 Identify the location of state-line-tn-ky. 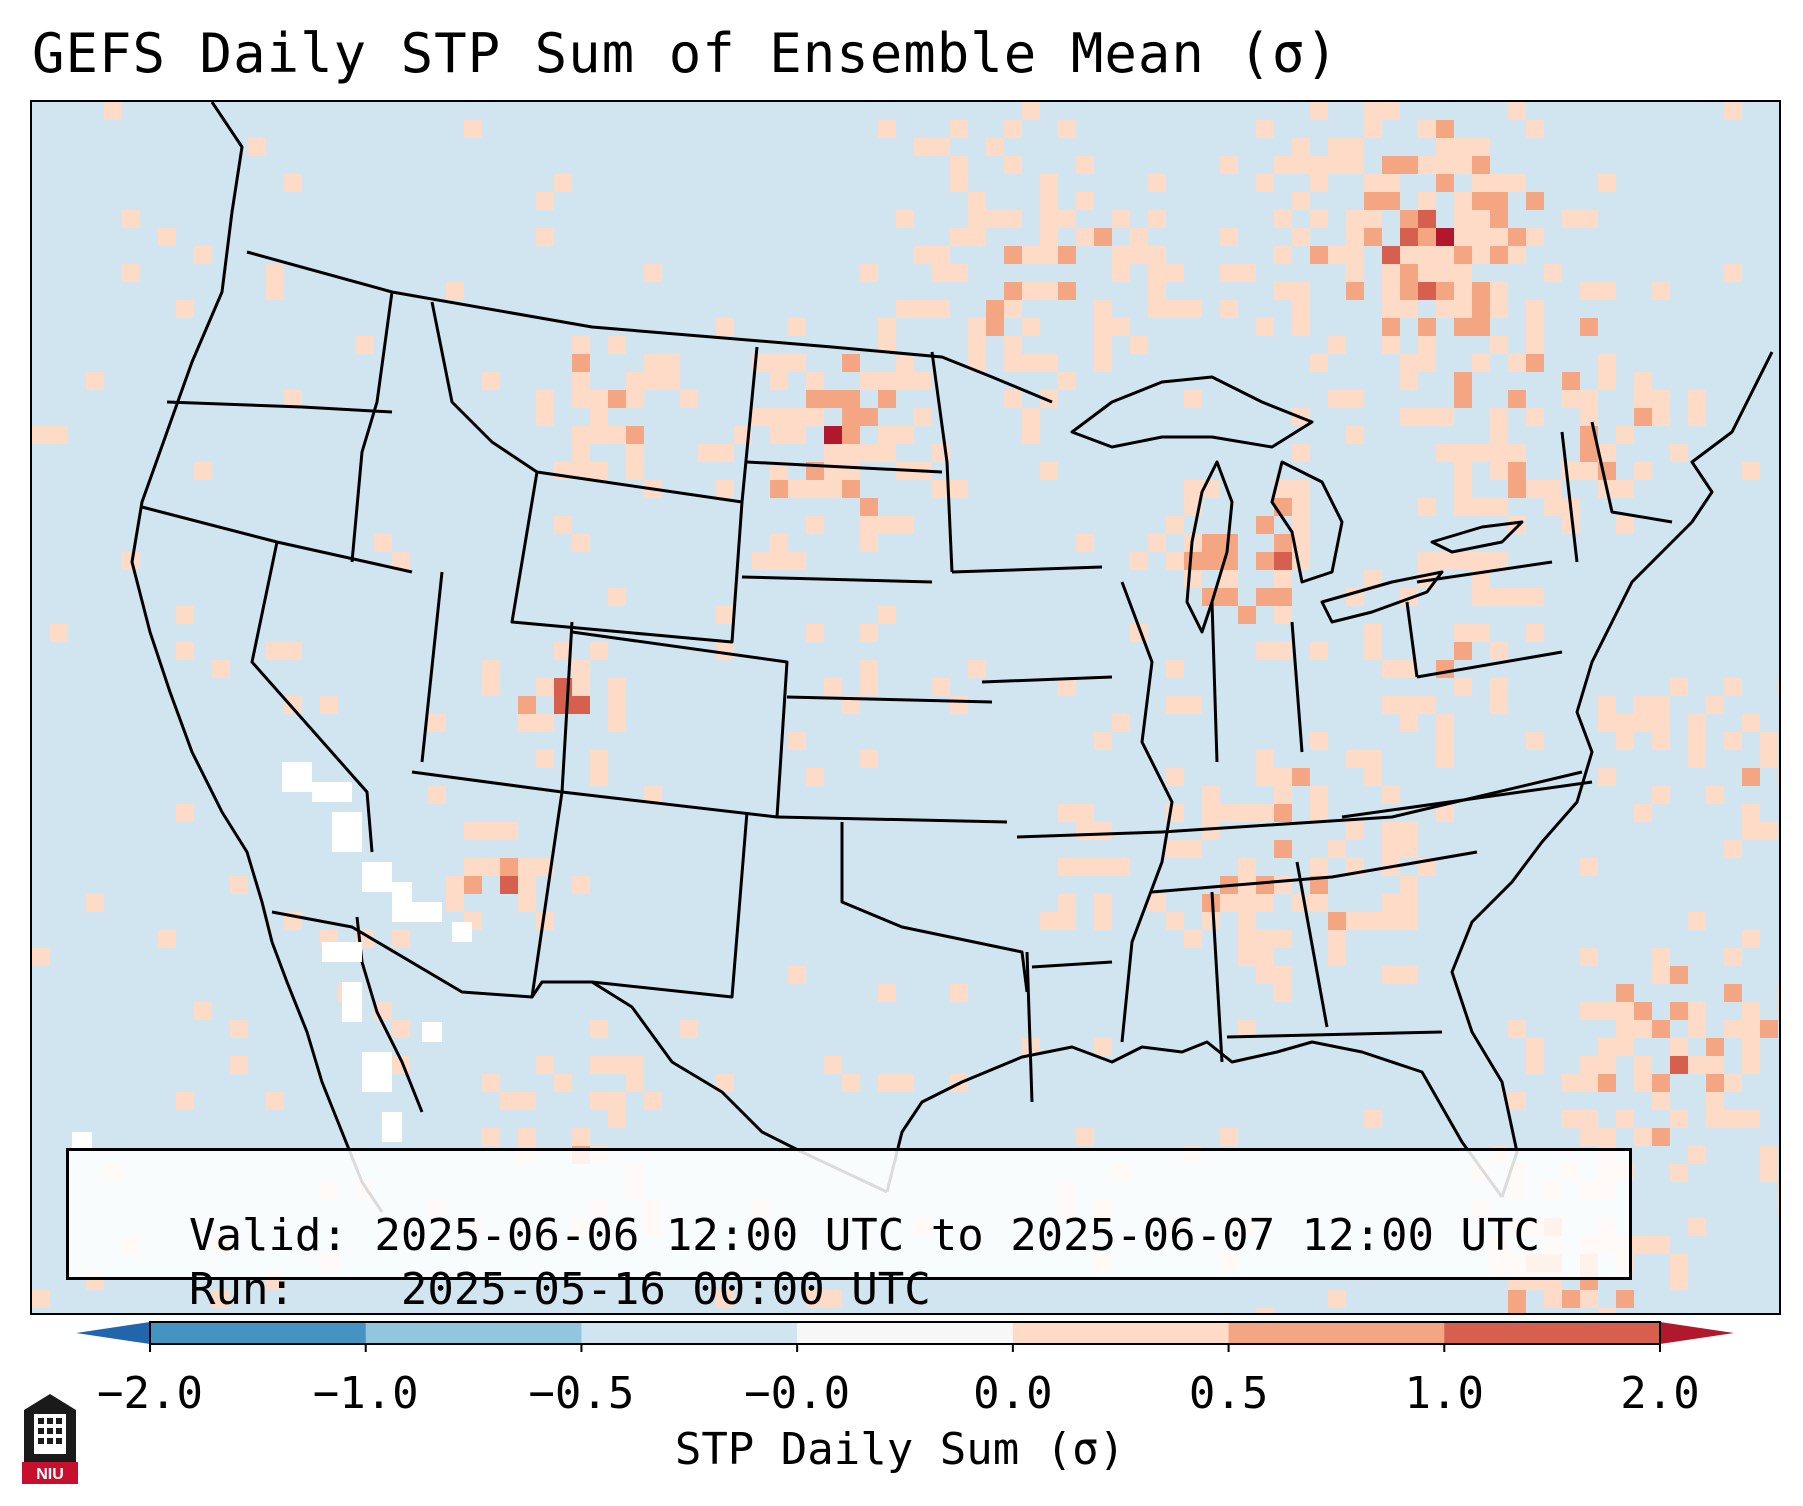
(1372, 802).